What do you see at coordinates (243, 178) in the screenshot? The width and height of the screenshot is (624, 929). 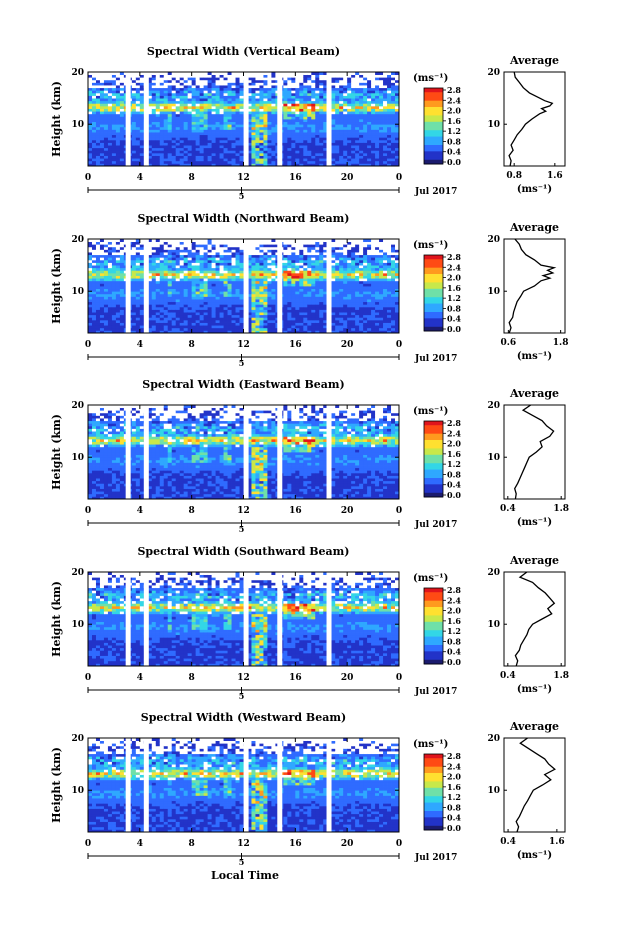 I see `x-tick-label: 12` at bounding box center [243, 178].